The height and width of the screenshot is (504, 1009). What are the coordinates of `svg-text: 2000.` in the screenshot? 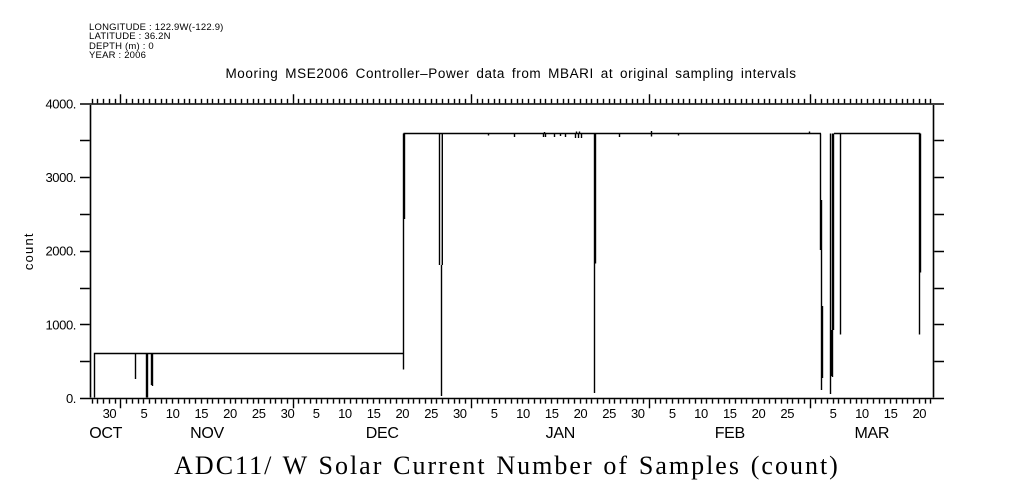 It's located at (60, 251).